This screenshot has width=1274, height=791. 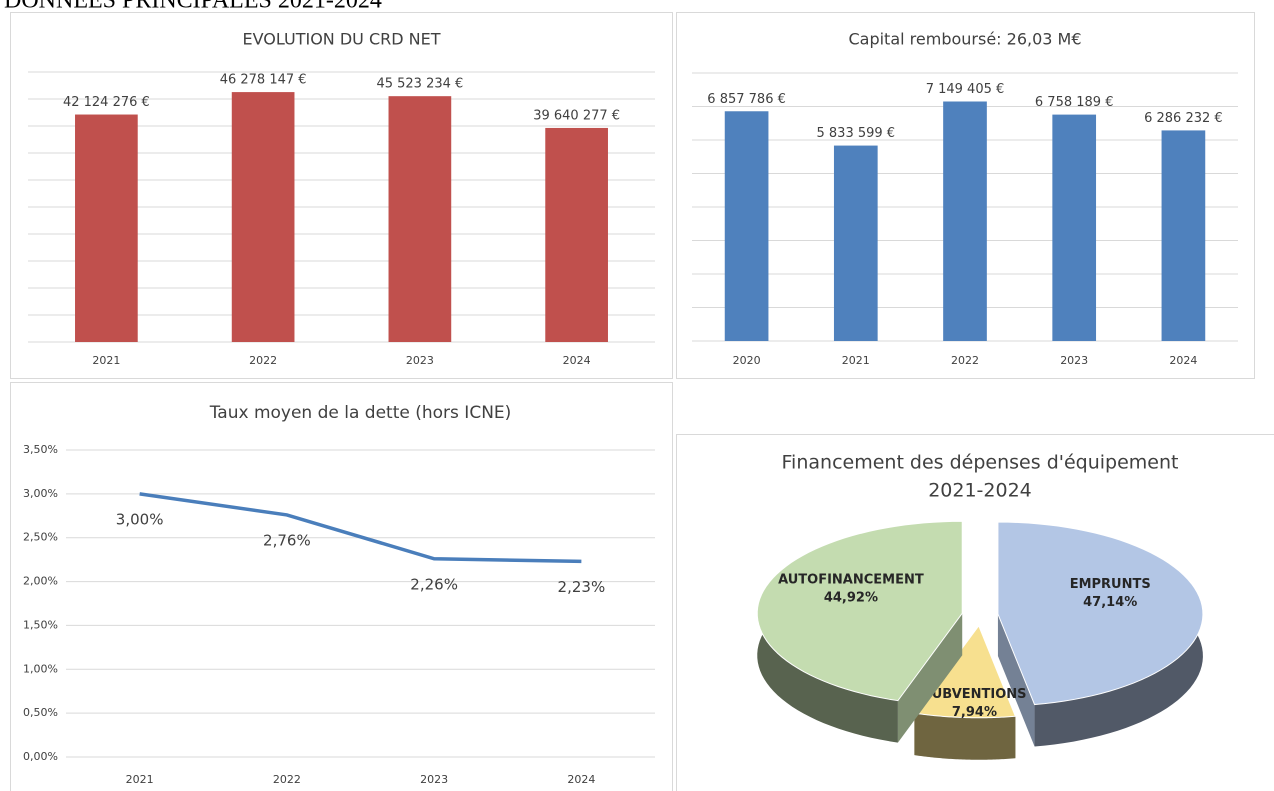 What do you see at coordinates (582, 587) in the screenshot?
I see `data-label: 2,23%` at bounding box center [582, 587].